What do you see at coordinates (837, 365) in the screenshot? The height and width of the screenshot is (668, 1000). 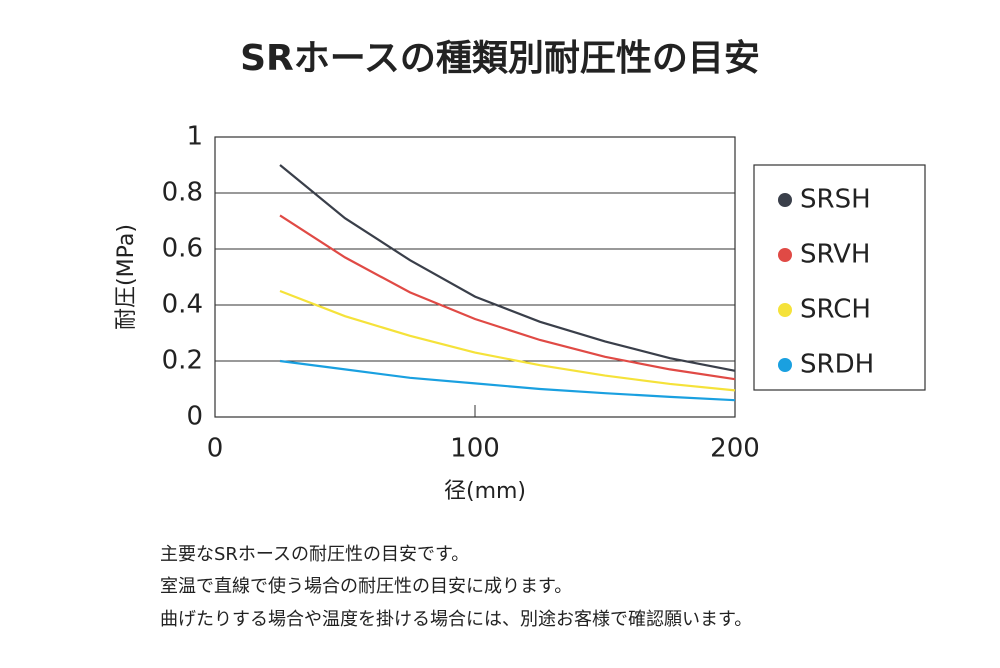 I see `legend-label: SRDH` at bounding box center [837, 365].